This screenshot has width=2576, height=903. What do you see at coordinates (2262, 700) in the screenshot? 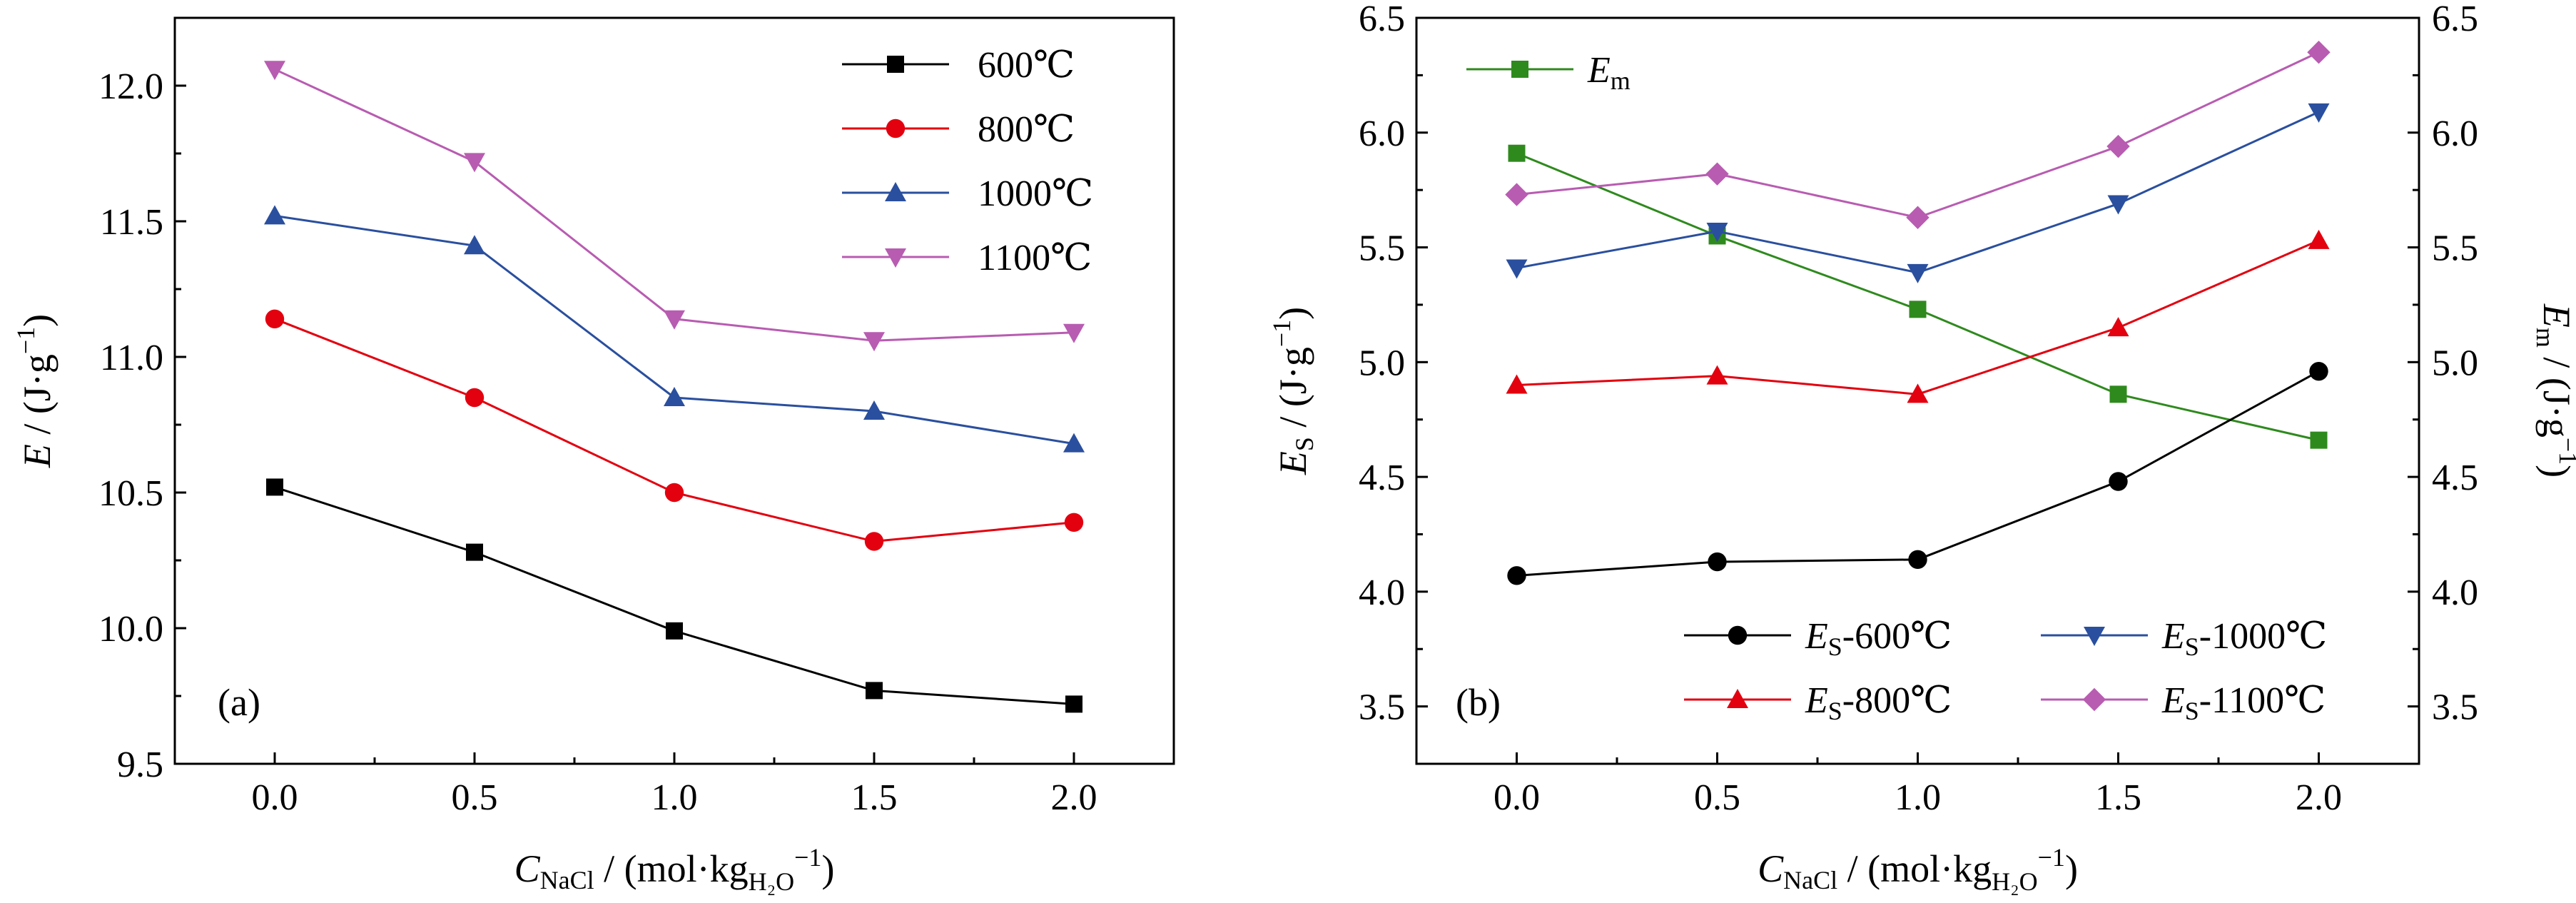
I see `legend-suffix: -1100℃` at bounding box center [2262, 700].